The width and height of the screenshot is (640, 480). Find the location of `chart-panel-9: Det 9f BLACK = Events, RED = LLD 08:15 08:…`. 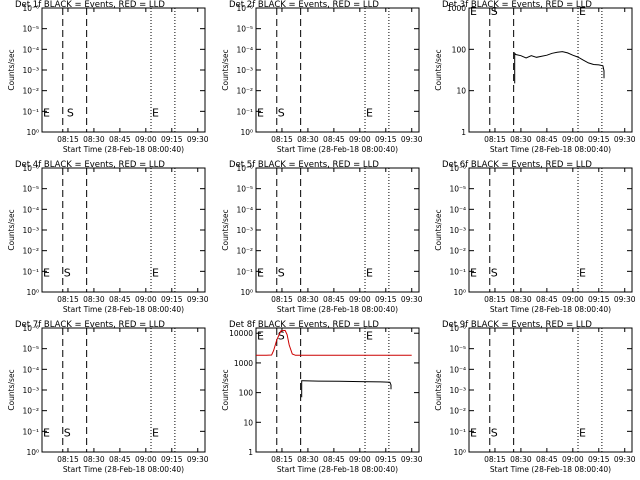

chart-panel-9: Det 9f BLACK = Events, RED = LLD 08:15 08:… is located at coordinates (535, 397).